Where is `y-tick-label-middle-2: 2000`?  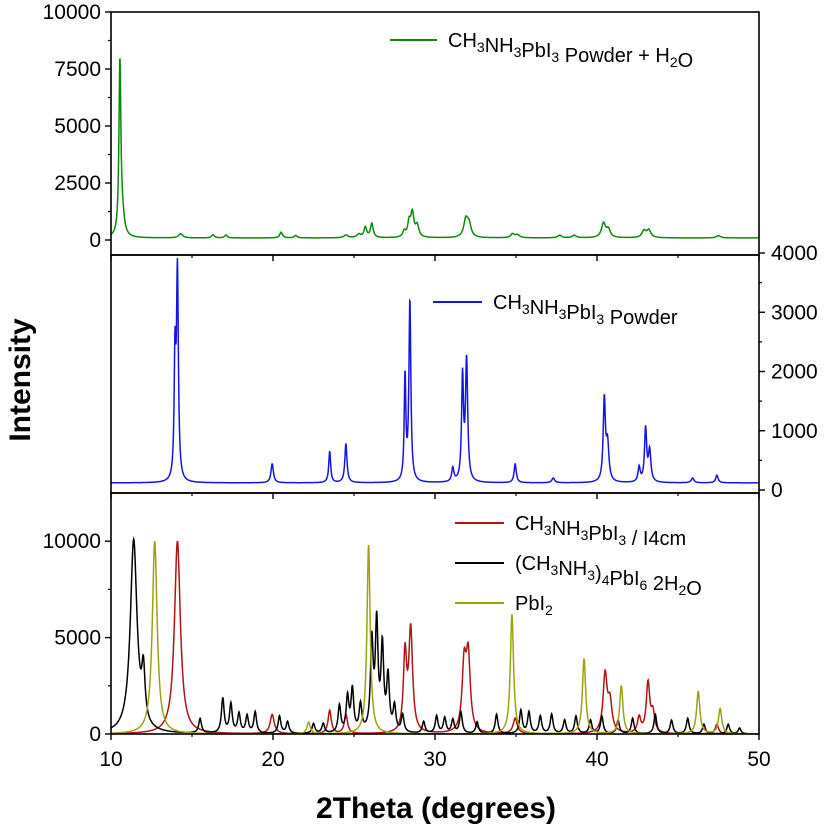 y-tick-label-middle-2: 2000 is located at coordinates (794, 372).